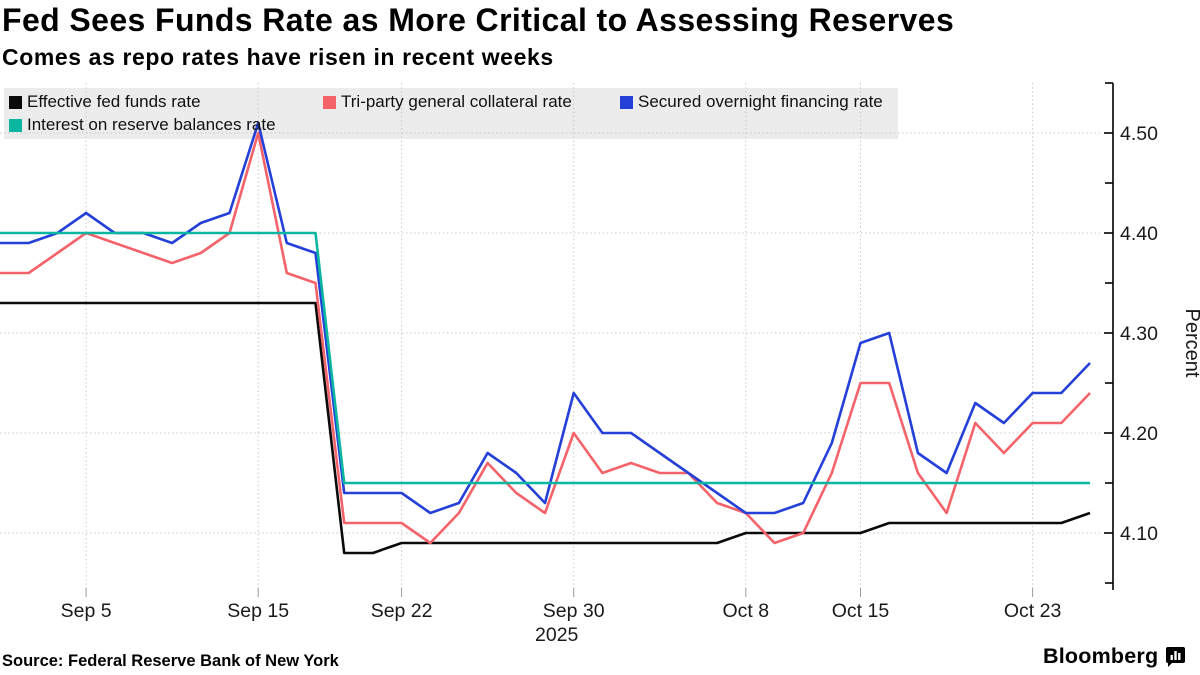 The height and width of the screenshot is (675, 1200). Describe the element at coordinates (402, 611) in the screenshot. I see `x-tick-label: Sep 22` at that location.